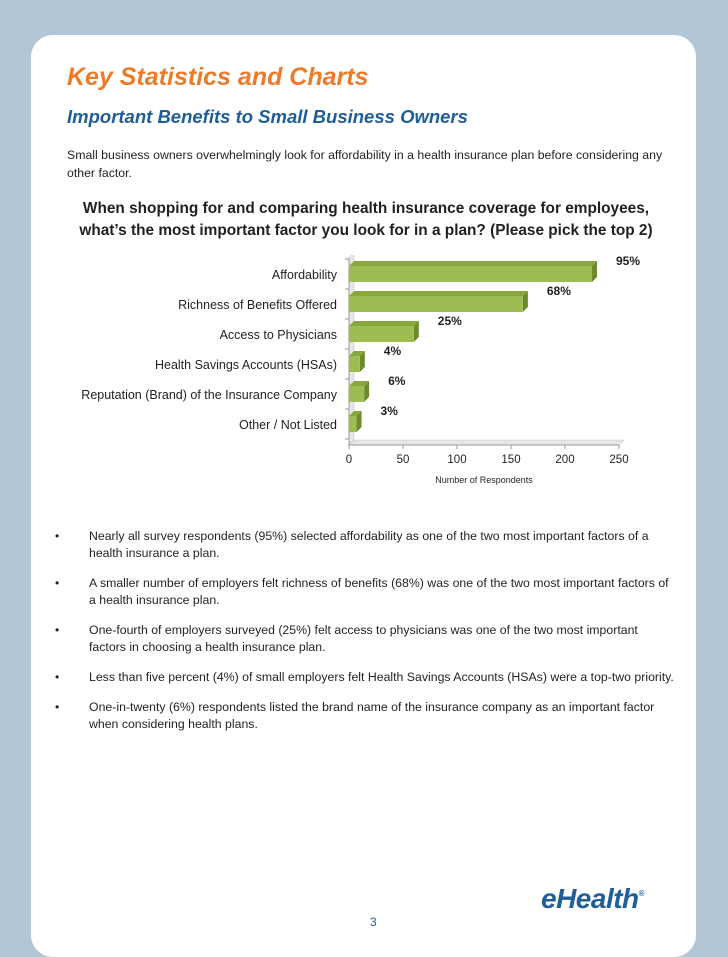 This screenshot has width=728, height=957. What do you see at coordinates (278, 335) in the screenshot?
I see `category-label: Access to Physicians` at bounding box center [278, 335].